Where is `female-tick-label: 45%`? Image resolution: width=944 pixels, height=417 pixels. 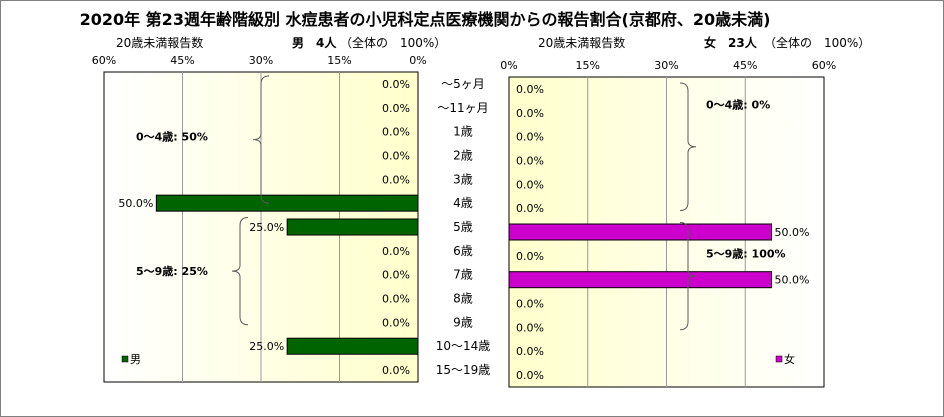
female-tick-label: 45% is located at coordinates (745, 65).